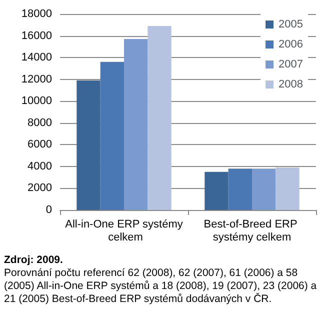  I want to click on y-tick-label: 2000, so click(40, 188).